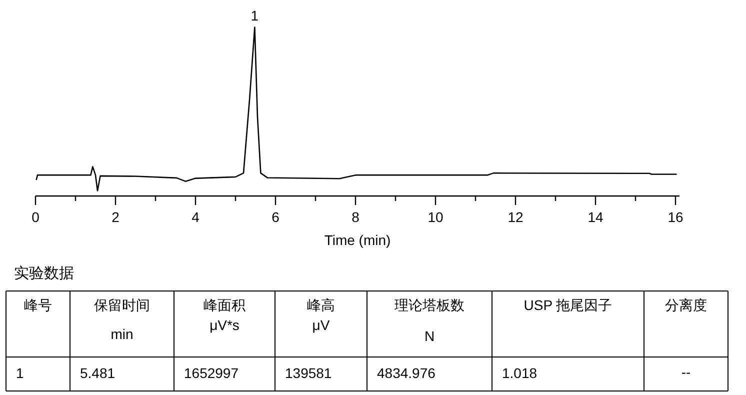  I want to click on x-tick-label: 2, so click(116, 217).